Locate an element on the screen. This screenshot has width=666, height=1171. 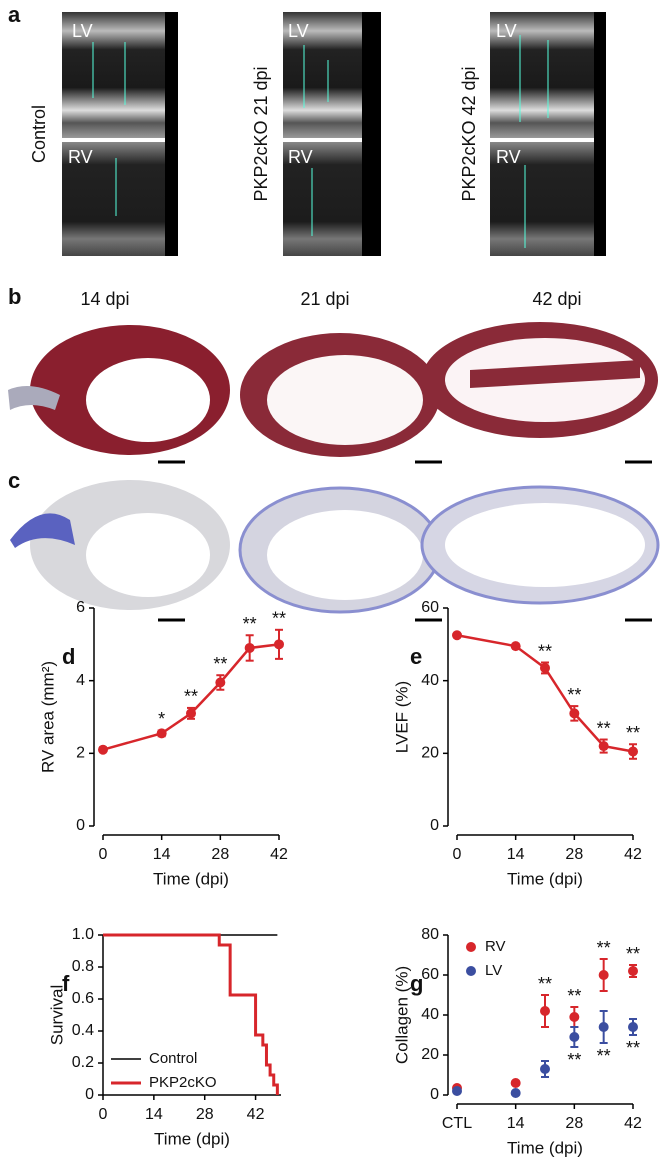
legend-label: PKP2cKO is located at coordinates (183, 1082).